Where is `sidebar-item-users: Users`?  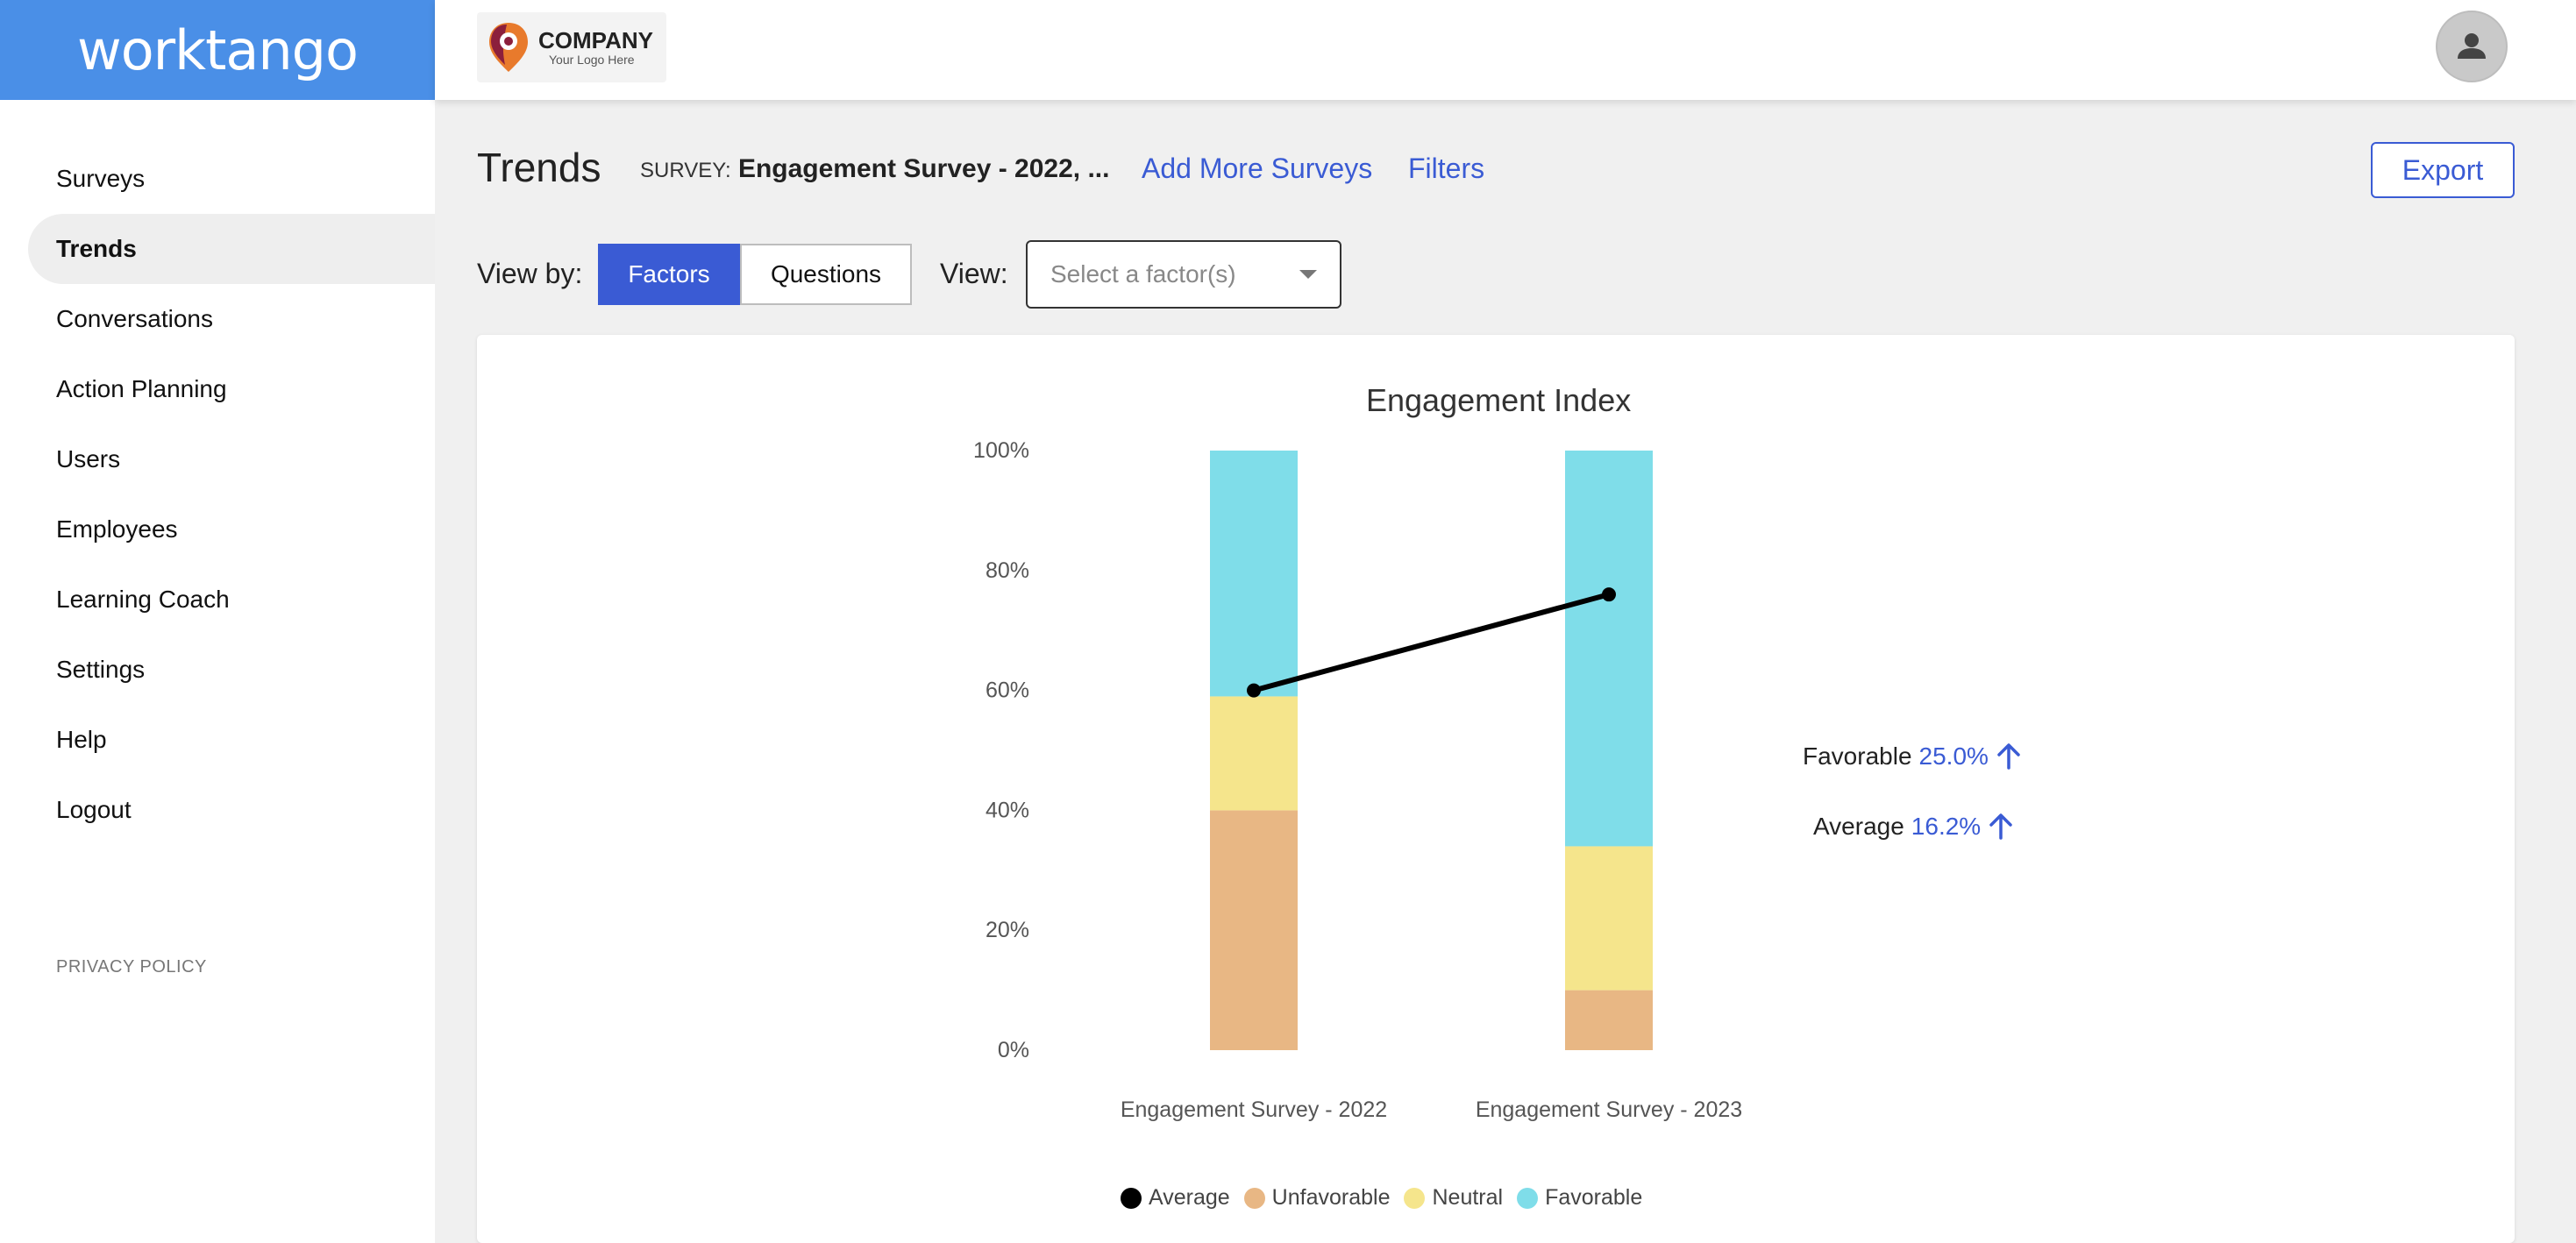
sidebar-item-users: Users is located at coordinates (88, 458).